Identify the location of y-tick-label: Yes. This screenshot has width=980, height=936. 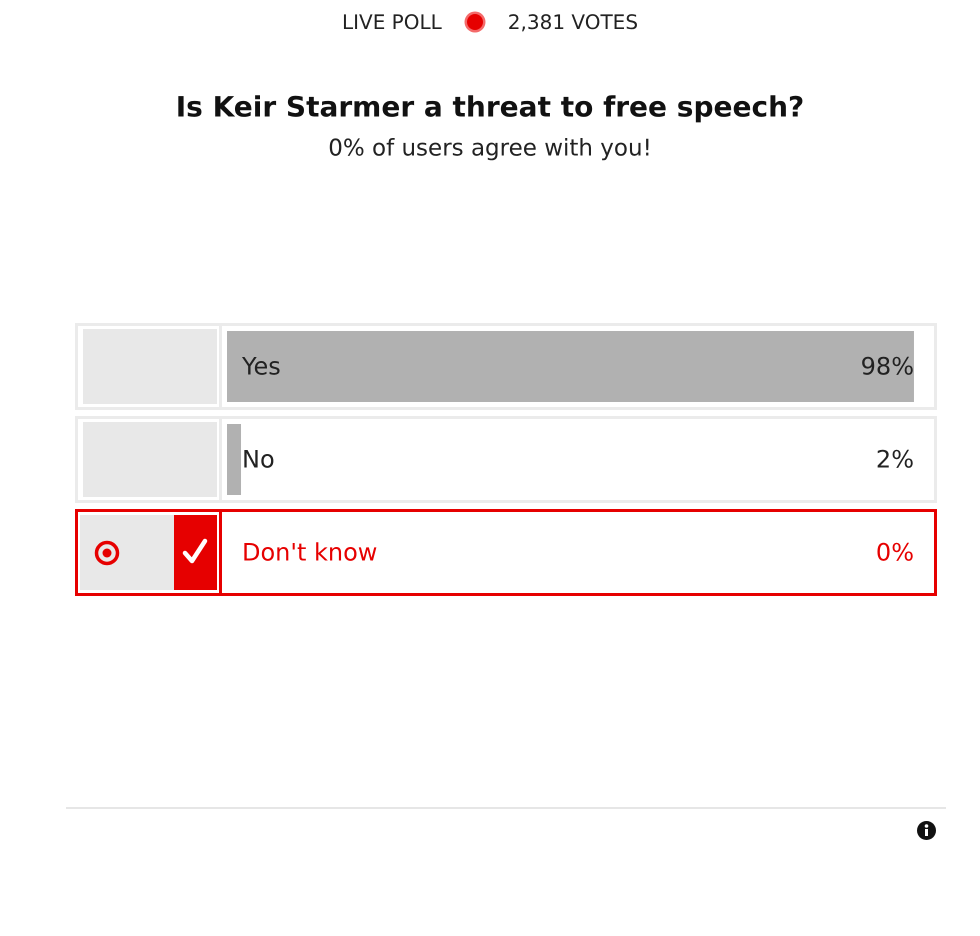
(261, 366).